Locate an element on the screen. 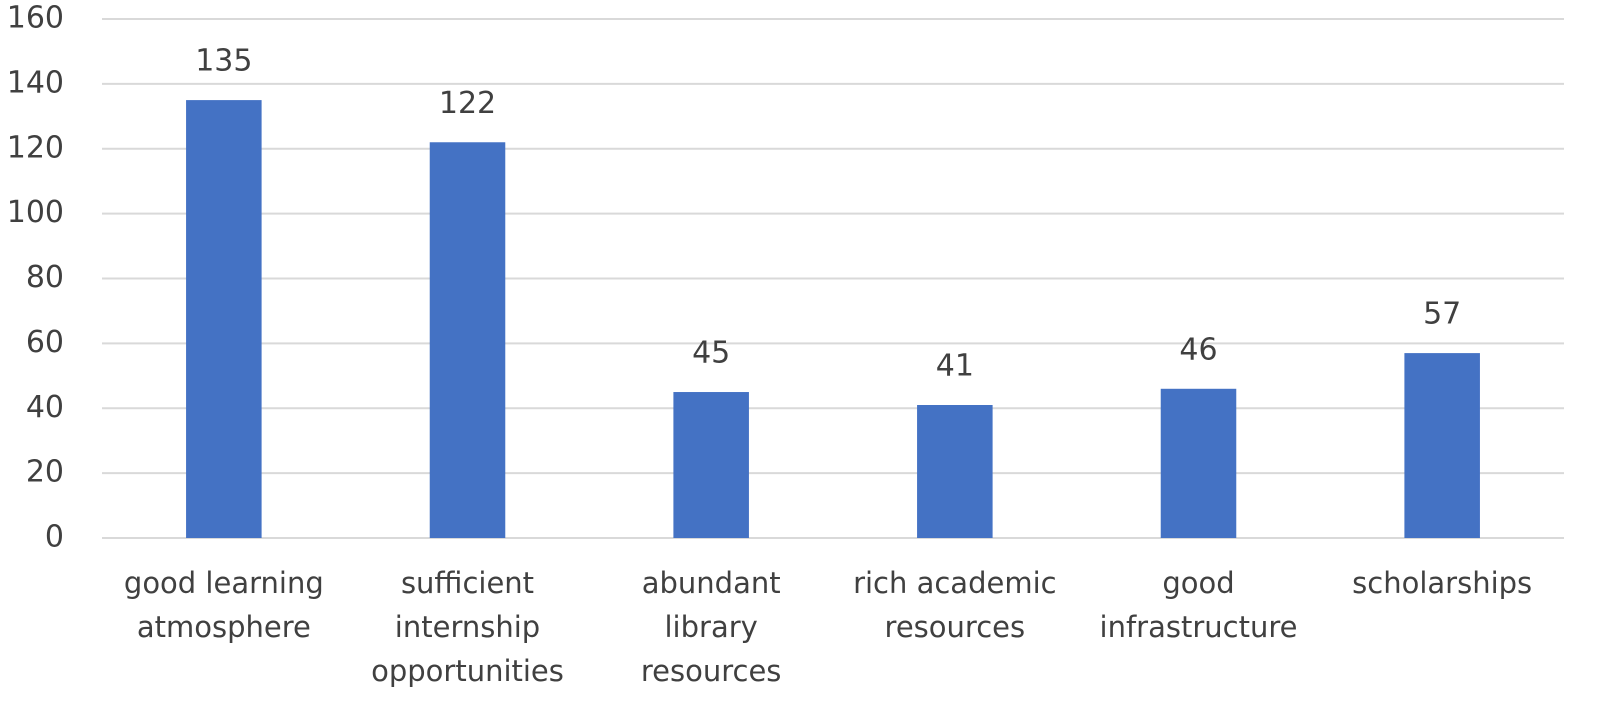 This screenshot has height=711, width=1605. y-tick-label: 20 is located at coordinates (45, 472).